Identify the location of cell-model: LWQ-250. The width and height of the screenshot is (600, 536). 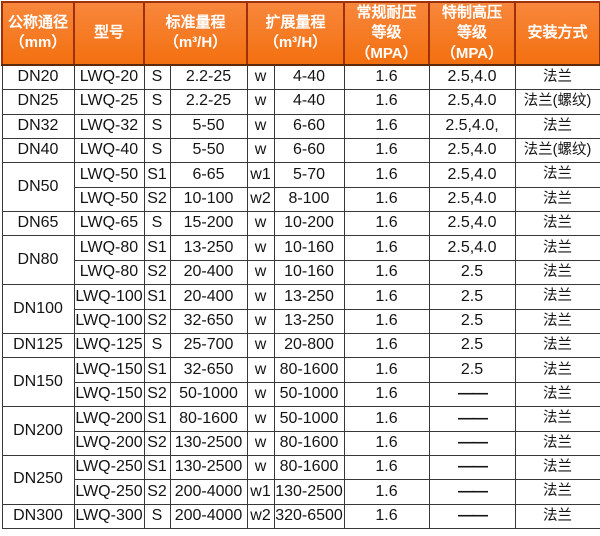
(109, 492).